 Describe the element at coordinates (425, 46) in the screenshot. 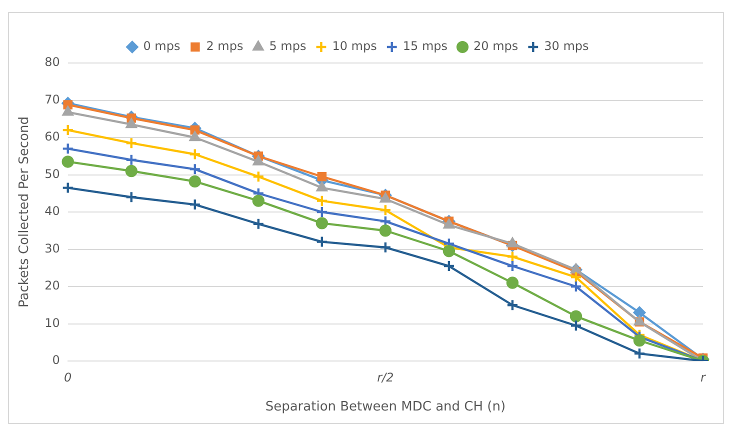

I see `legend-label: 15 mps` at that location.